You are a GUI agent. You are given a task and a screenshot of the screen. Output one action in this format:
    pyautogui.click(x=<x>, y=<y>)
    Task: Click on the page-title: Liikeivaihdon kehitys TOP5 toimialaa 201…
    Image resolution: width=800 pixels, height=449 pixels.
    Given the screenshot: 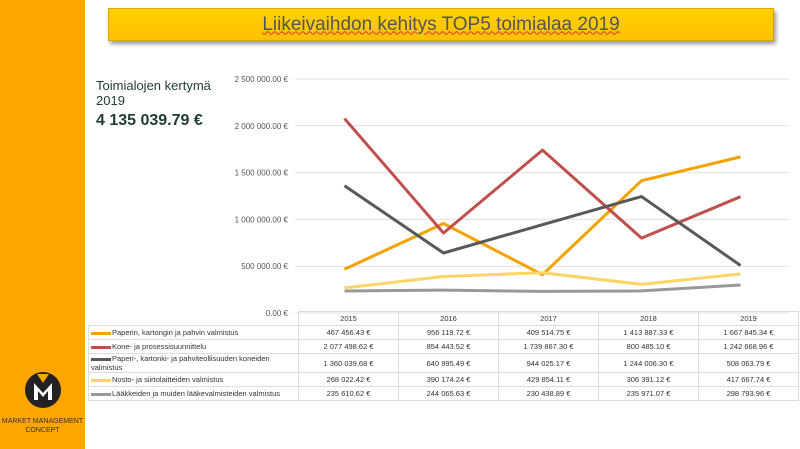 What is the action you would take?
    pyautogui.click(x=441, y=24)
    